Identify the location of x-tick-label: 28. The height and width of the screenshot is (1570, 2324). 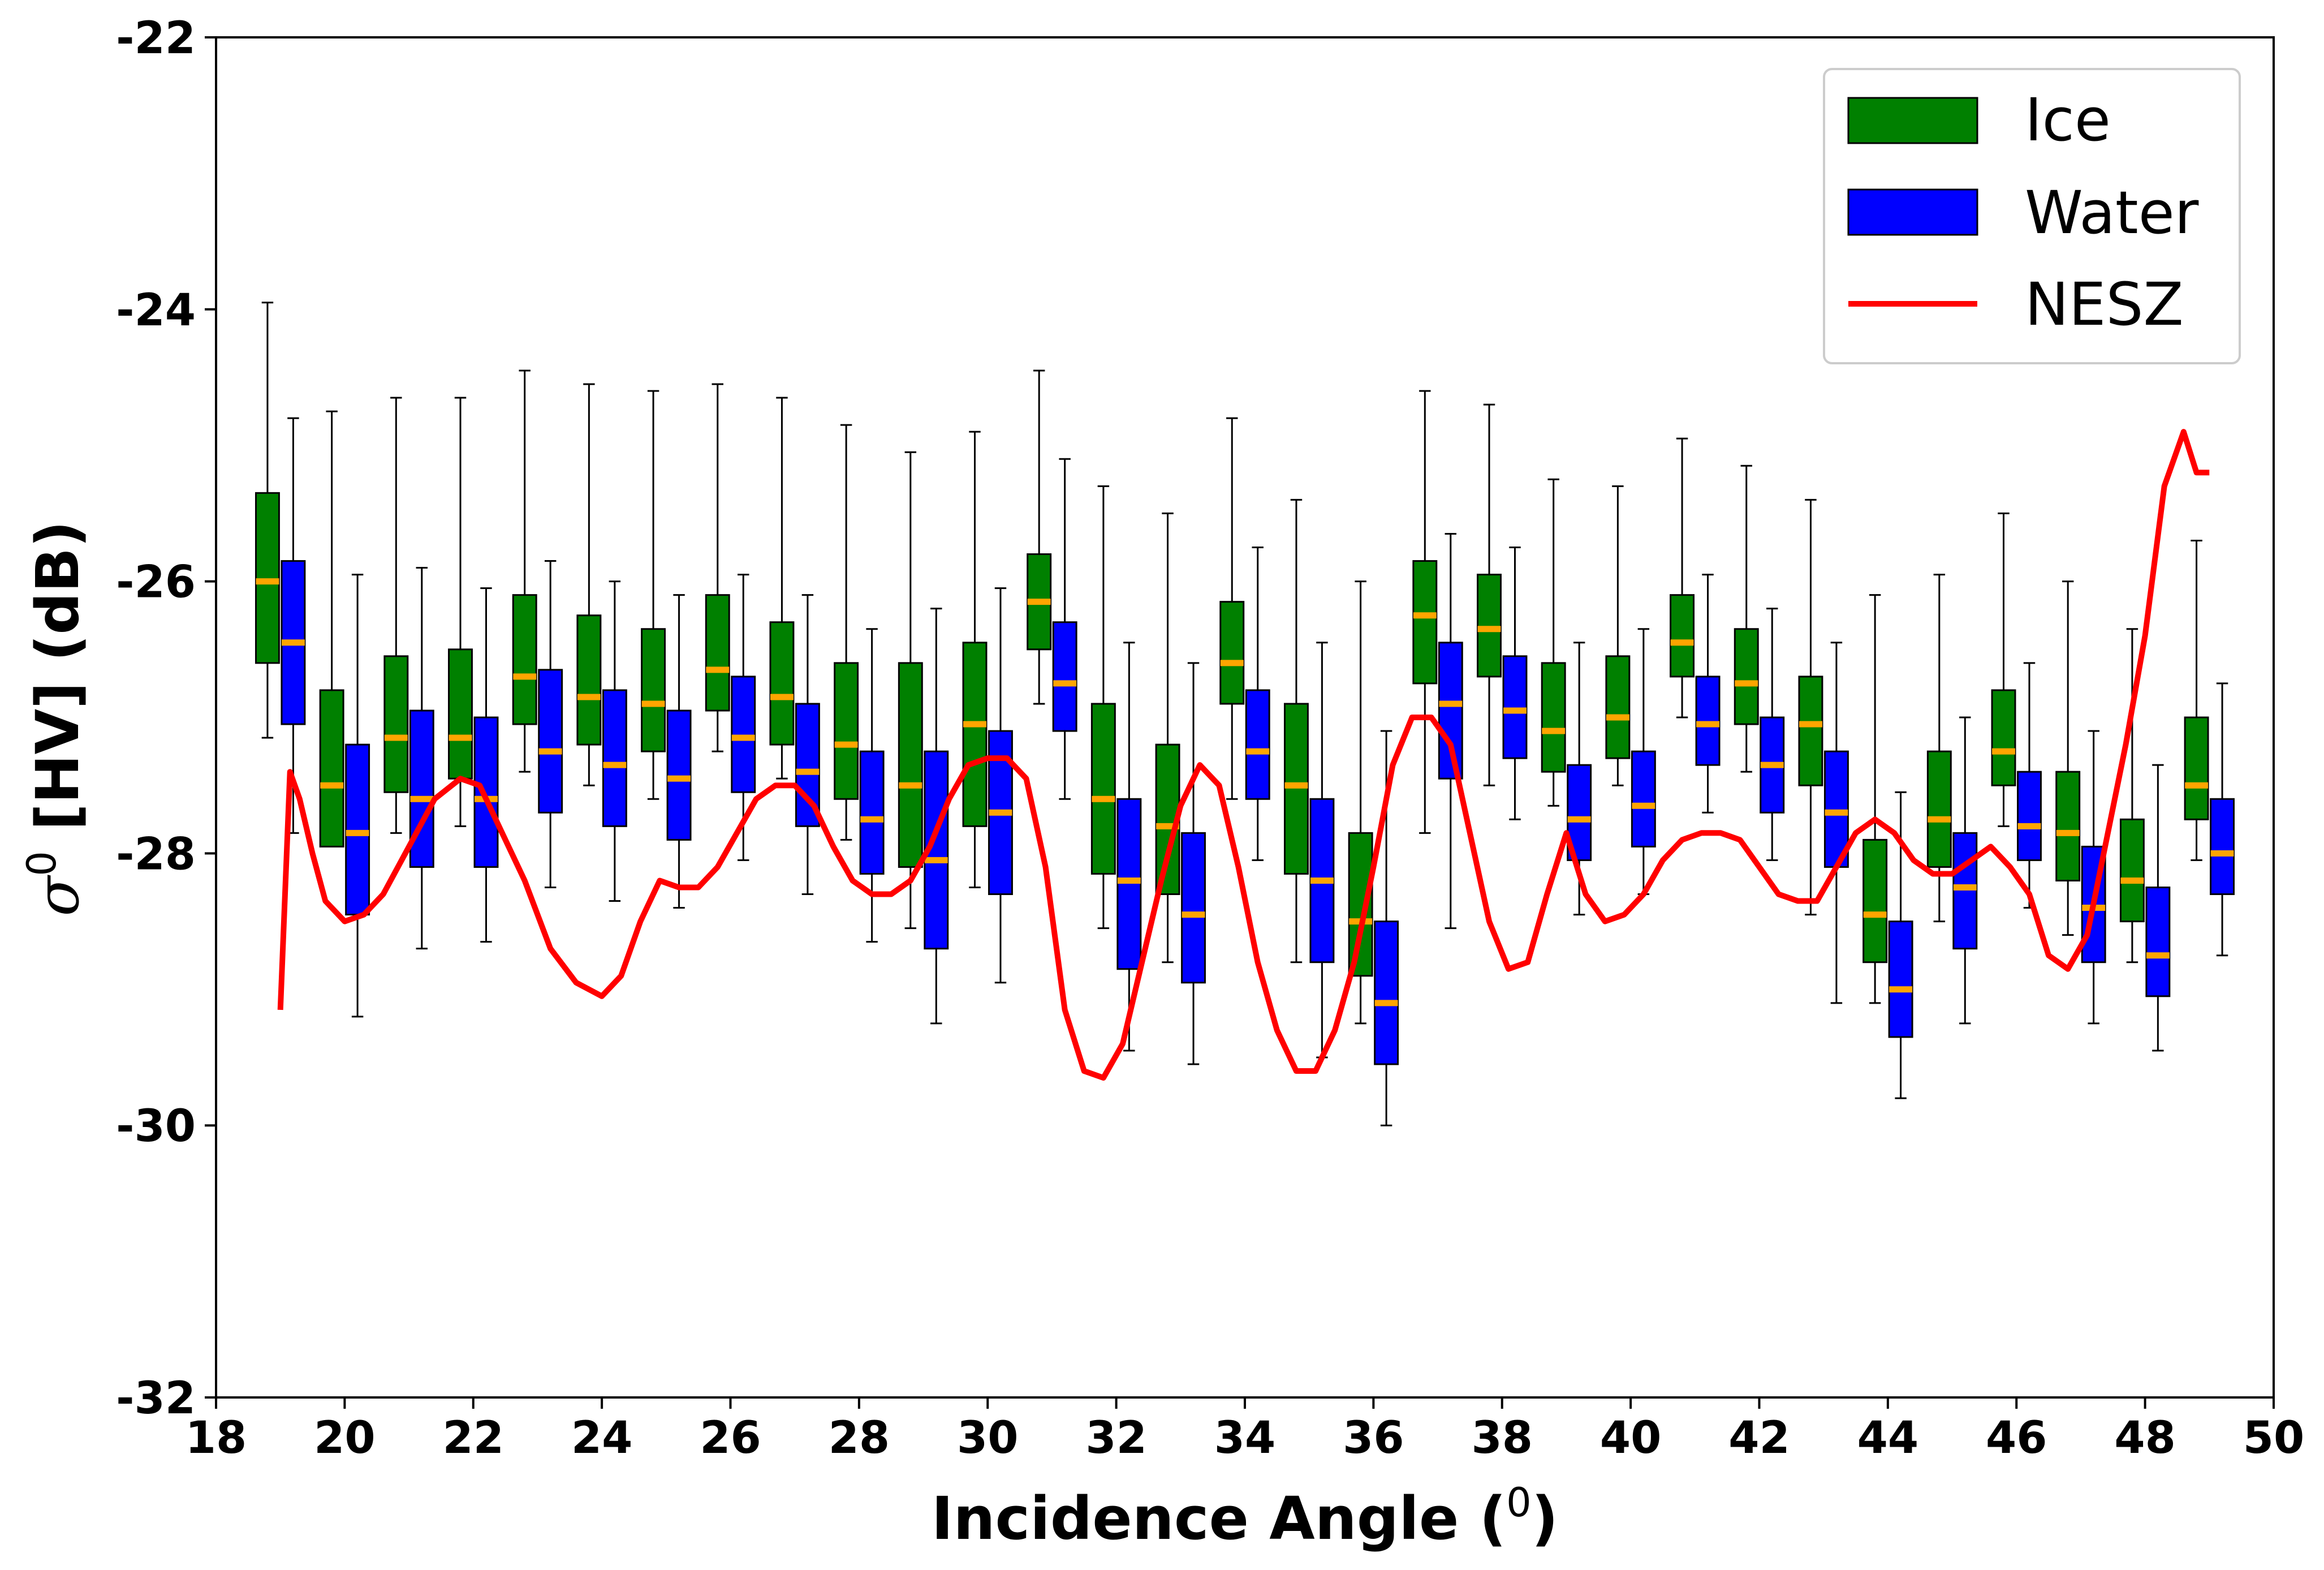
(859, 1438).